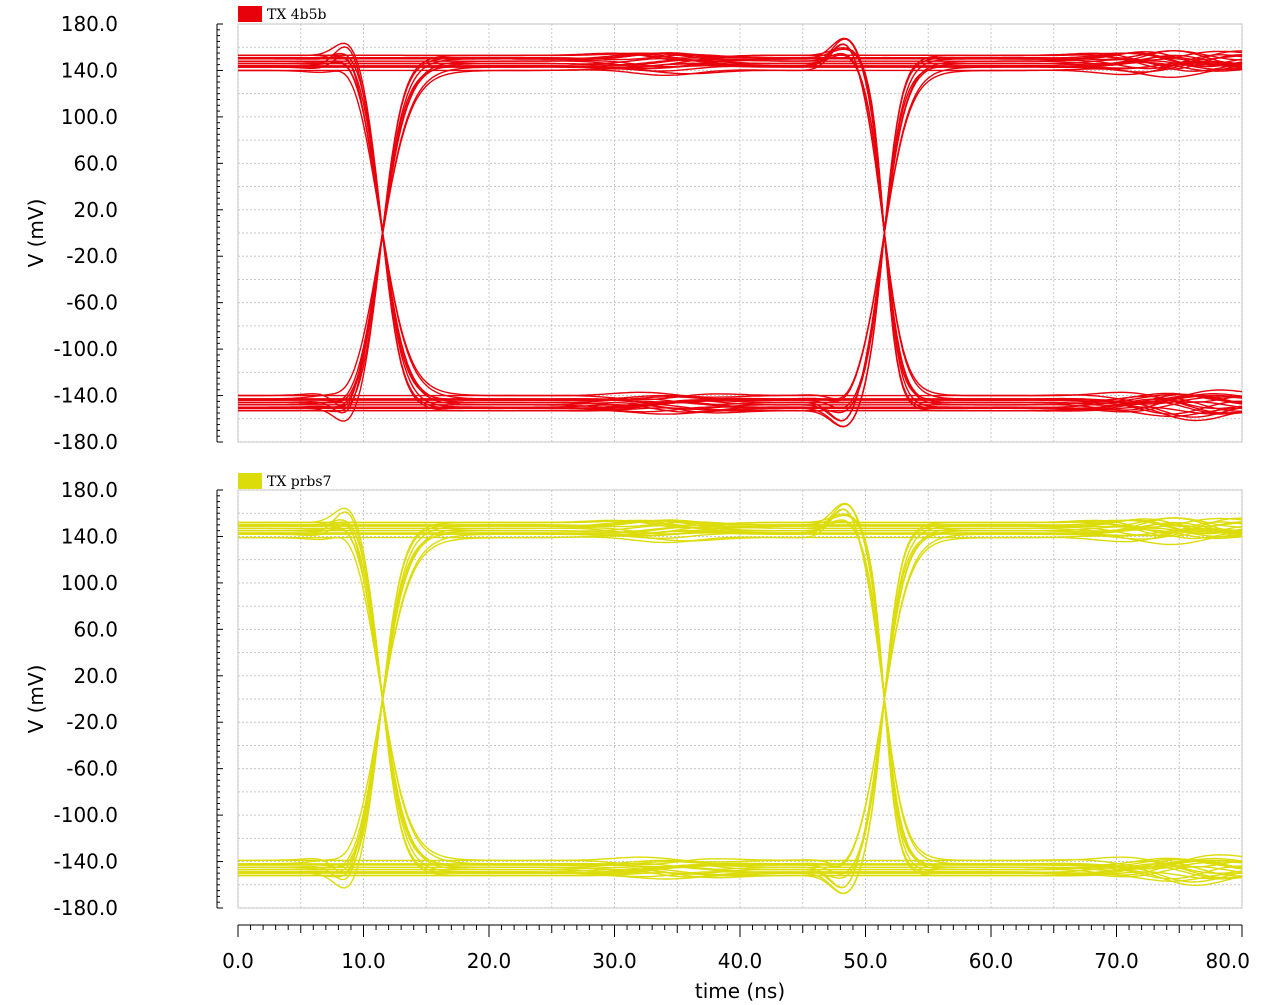 The width and height of the screenshot is (1268, 1005). What do you see at coordinates (736, 948) in the screenshot?
I see `x-axis: 0.0 10.0 20.0 30.0 40.0 50.0 60.0 70.0 80.0` at bounding box center [736, 948].